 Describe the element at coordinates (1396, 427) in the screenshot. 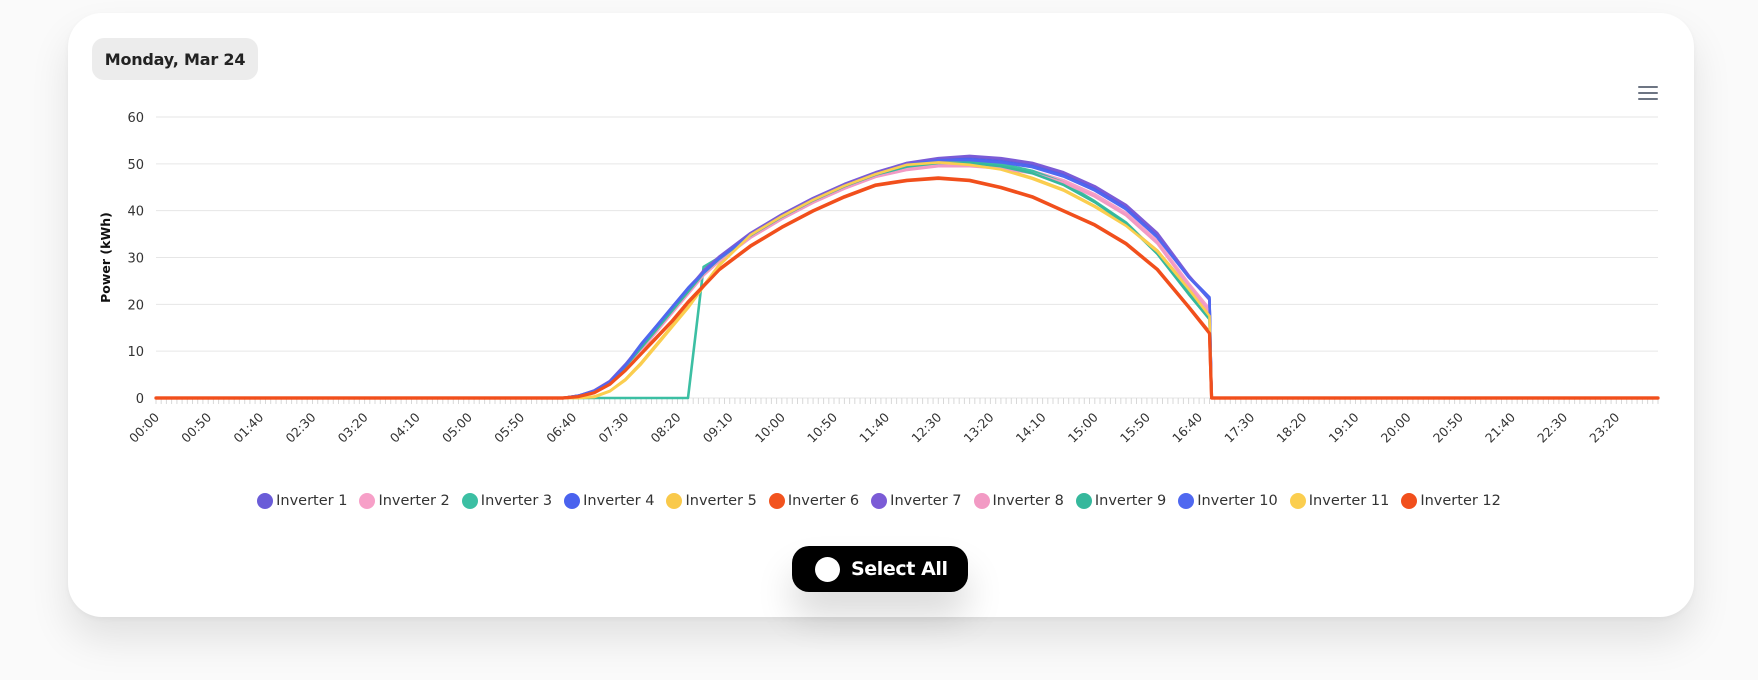

I see `x-tick-label: 20:00` at that location.